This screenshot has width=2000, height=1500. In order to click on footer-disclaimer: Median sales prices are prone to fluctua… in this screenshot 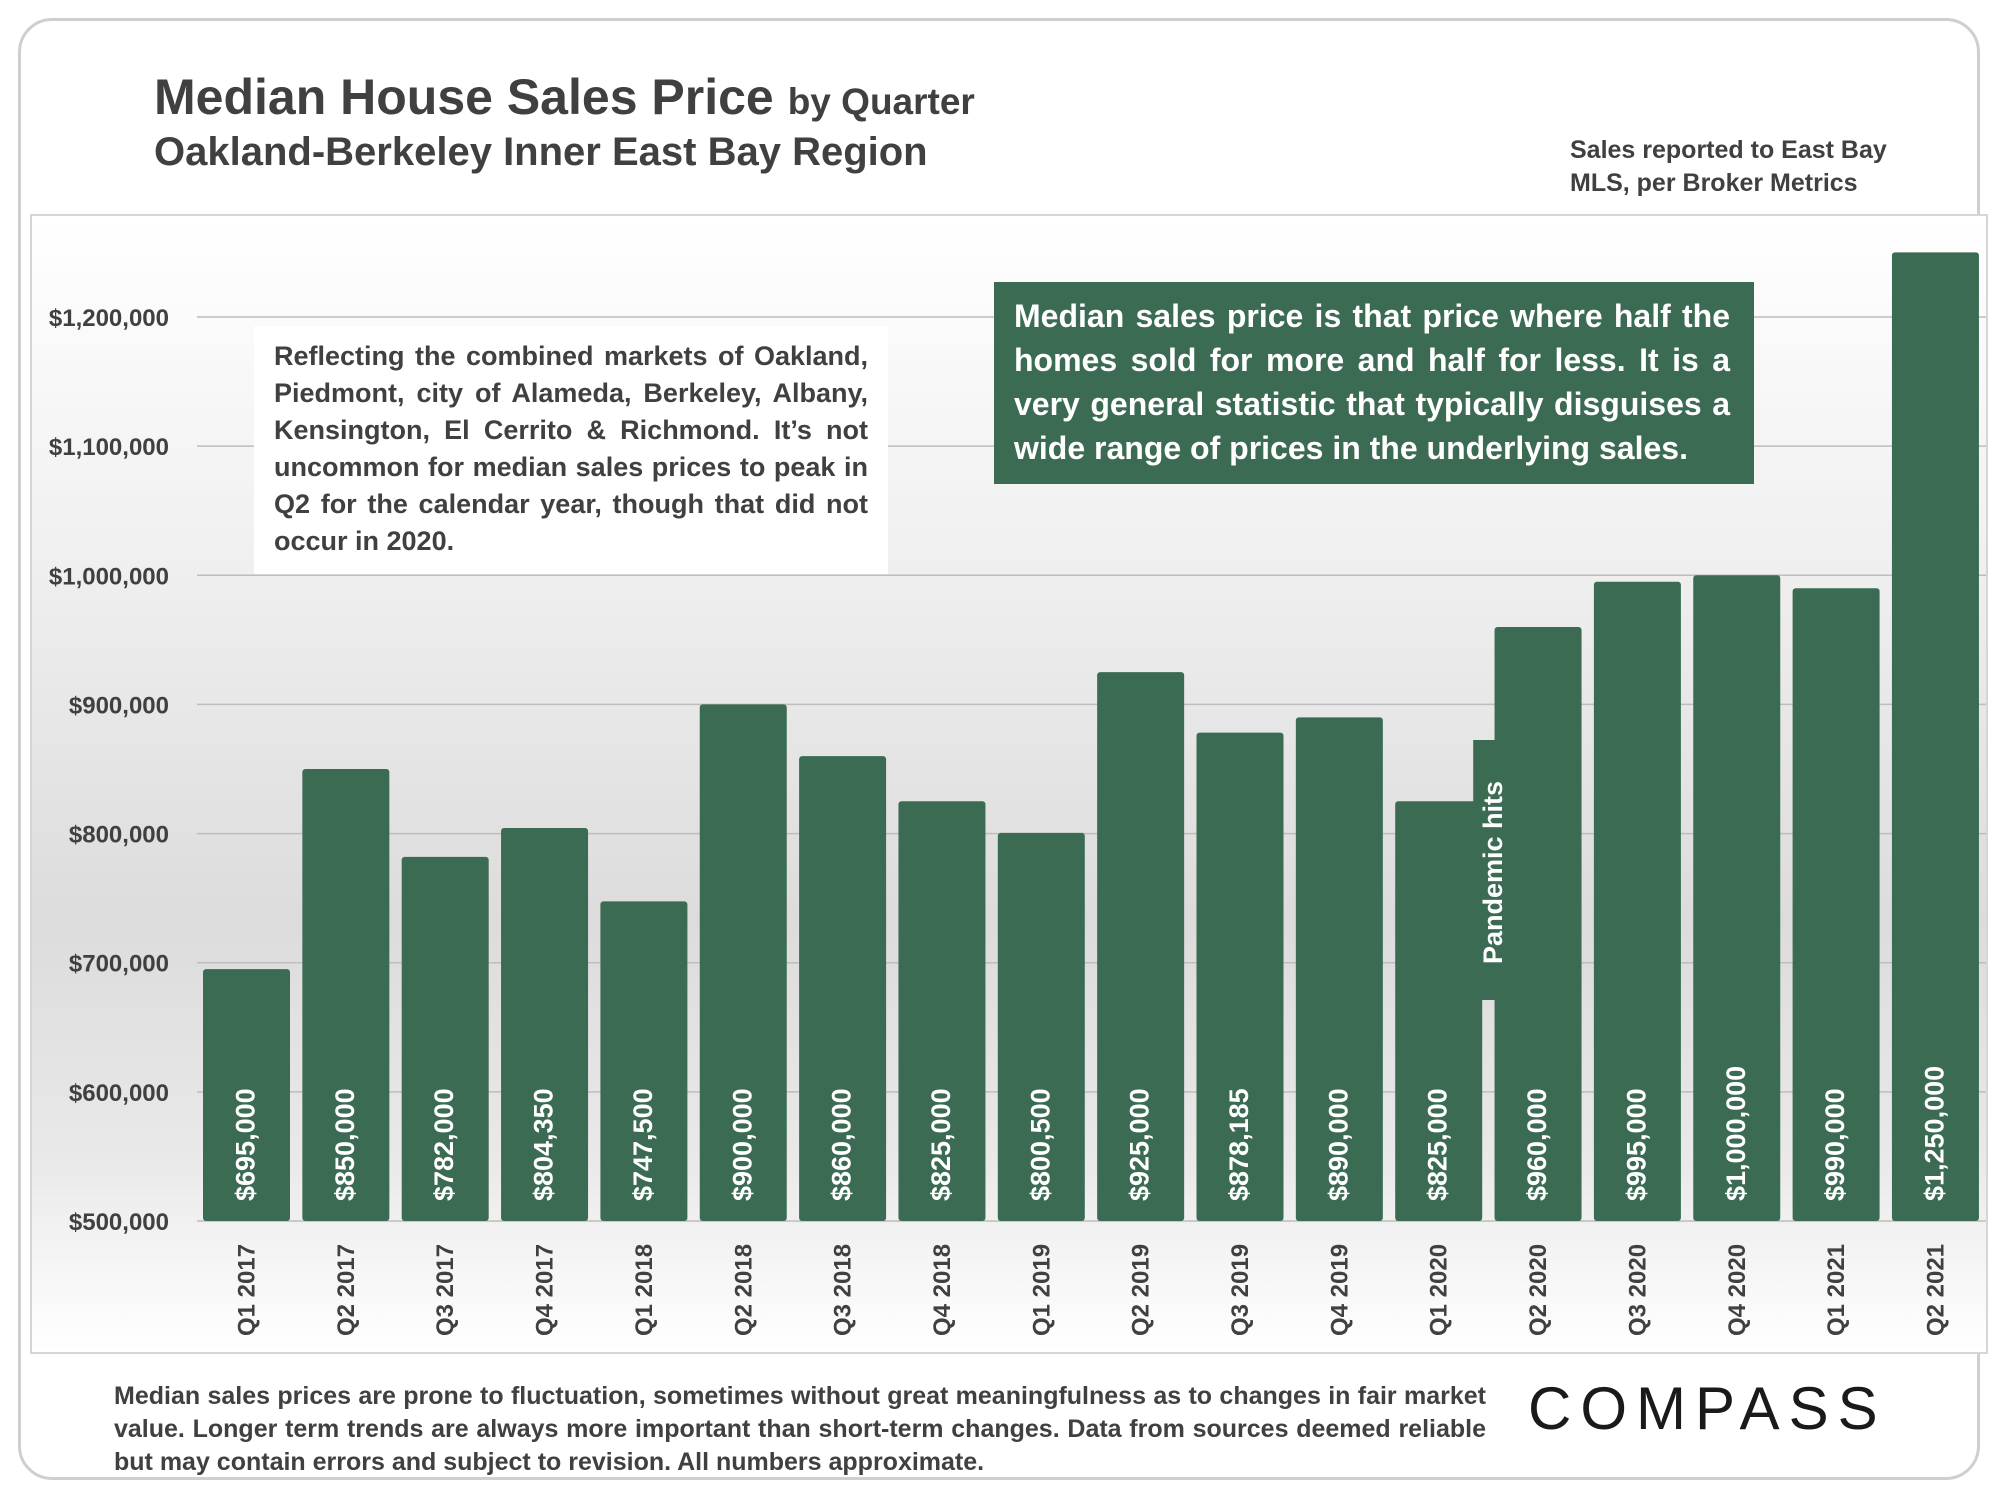, I will do `click(800, 1429)`.